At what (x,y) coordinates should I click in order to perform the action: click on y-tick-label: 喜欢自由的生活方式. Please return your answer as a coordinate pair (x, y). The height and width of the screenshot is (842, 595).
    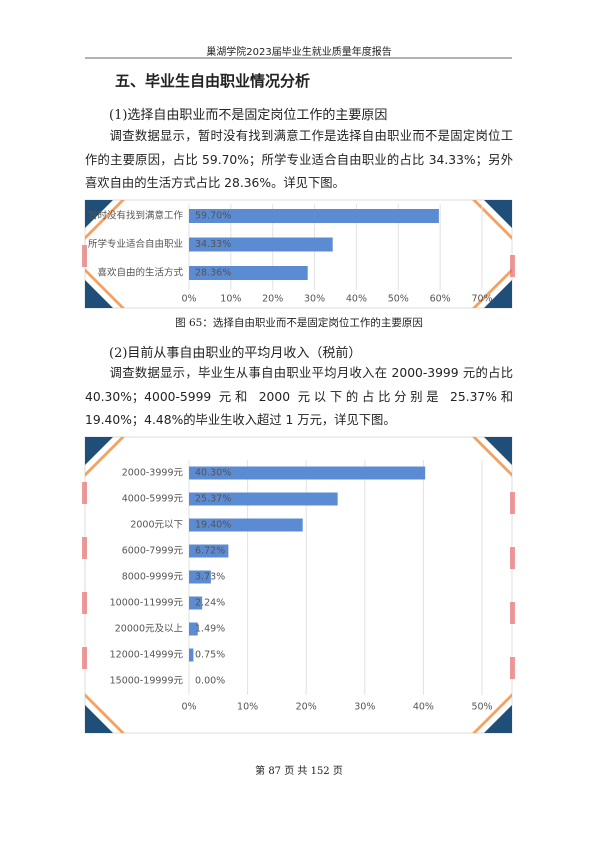
    Looking at the image, I should click on (140, 273).